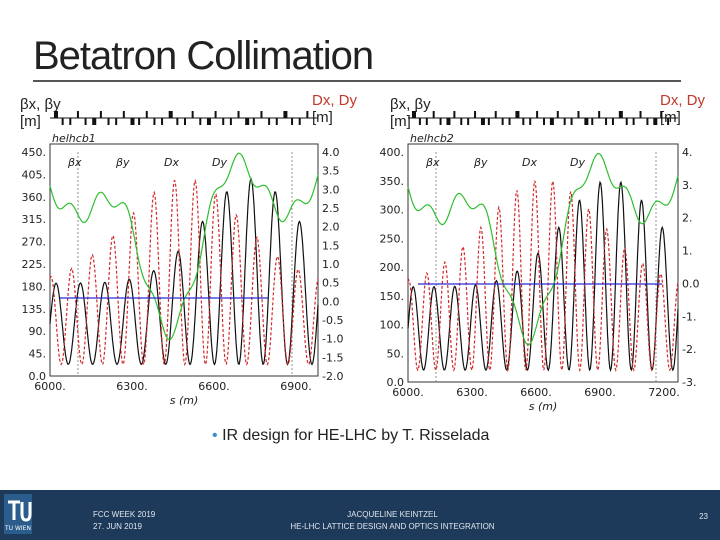 This screenshot has width=720, height=540. Describe the element at coordinates (322, 117) in the screenshot. I see `plot1-right-axis-label-line2: [m]` at that location.